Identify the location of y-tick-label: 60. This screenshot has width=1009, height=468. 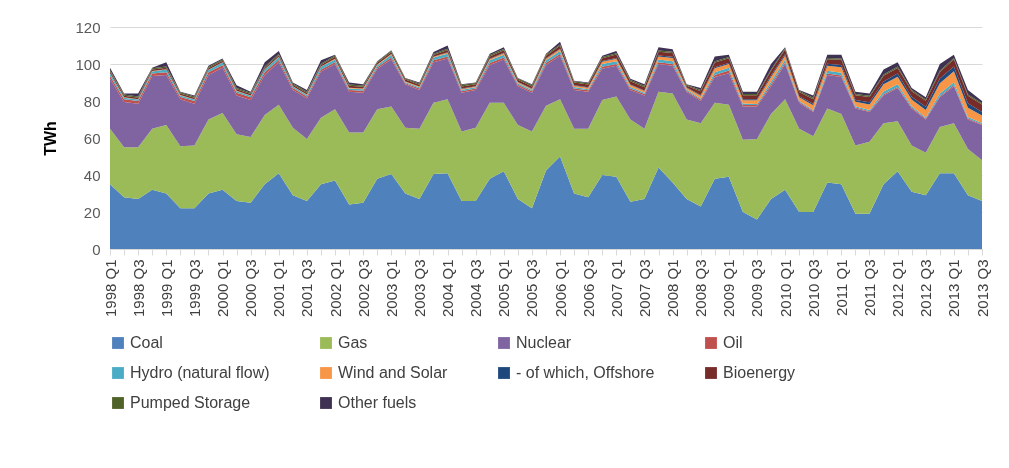
(92, 138).